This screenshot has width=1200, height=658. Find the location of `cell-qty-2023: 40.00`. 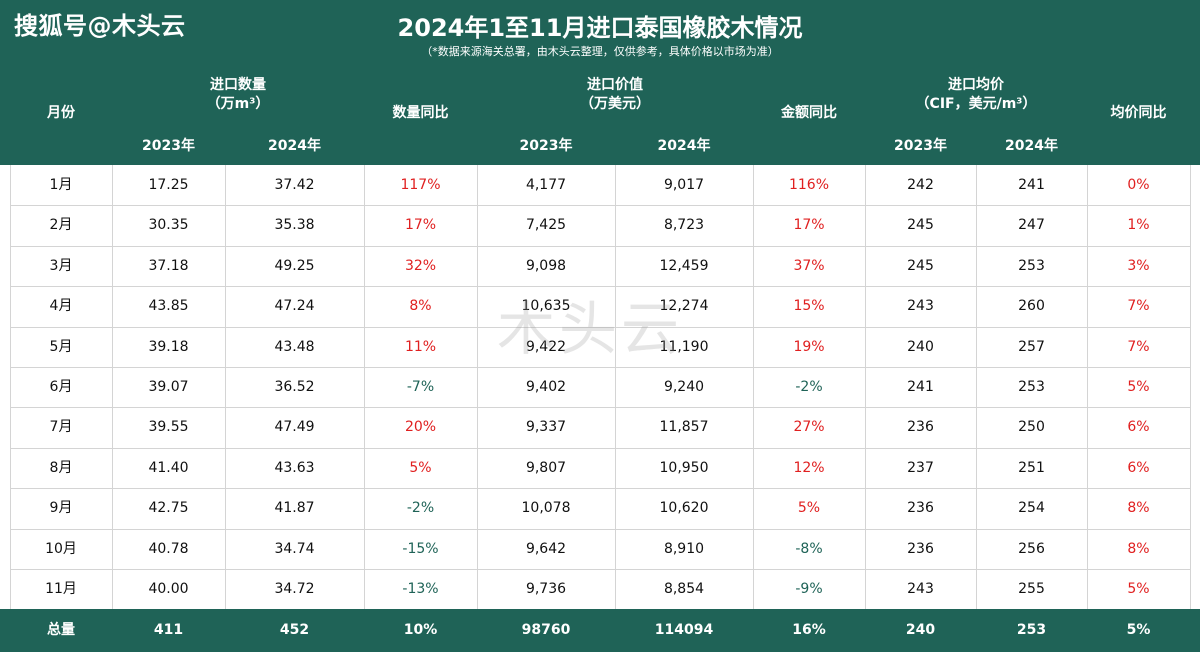

cell-qty-2023: 40.00 is located at coordinates (168, 589).